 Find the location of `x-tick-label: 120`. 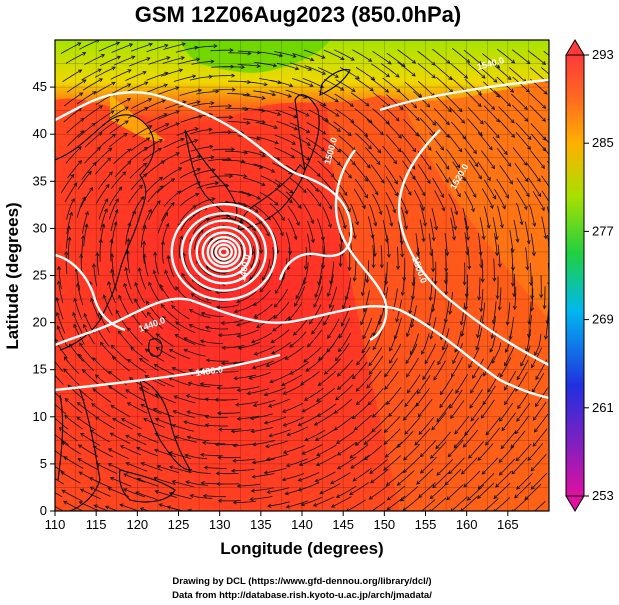

x-tick-label: 120 is located at coordinates (137, 524).